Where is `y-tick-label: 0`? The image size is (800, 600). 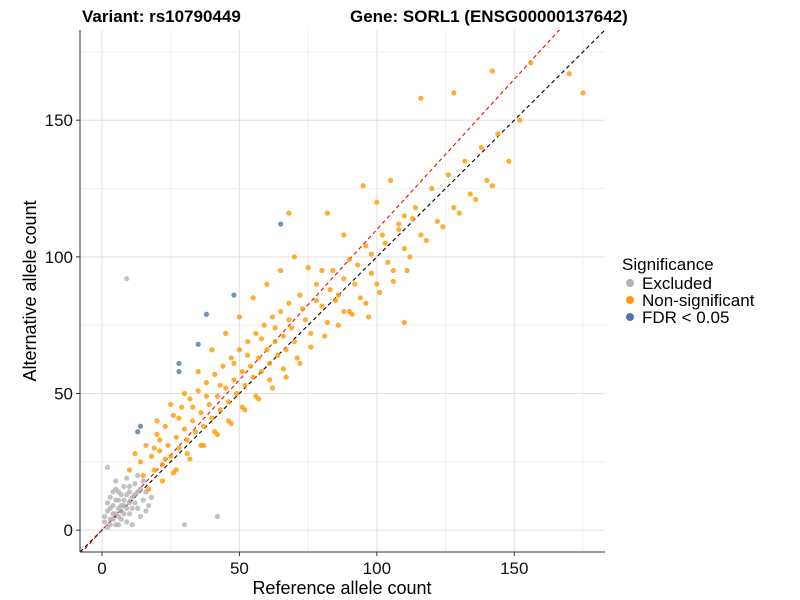
y-tick-label: 0 is located at coordinates (68, 530).